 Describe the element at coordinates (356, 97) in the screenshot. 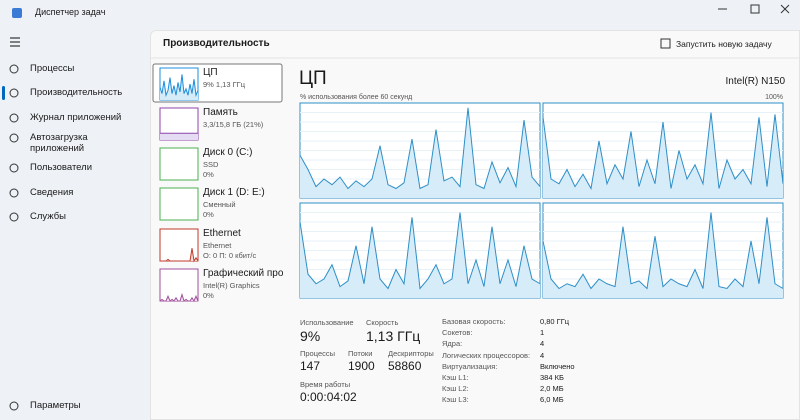

I see `graph-caption: % использования более 60 секунд` at that location.